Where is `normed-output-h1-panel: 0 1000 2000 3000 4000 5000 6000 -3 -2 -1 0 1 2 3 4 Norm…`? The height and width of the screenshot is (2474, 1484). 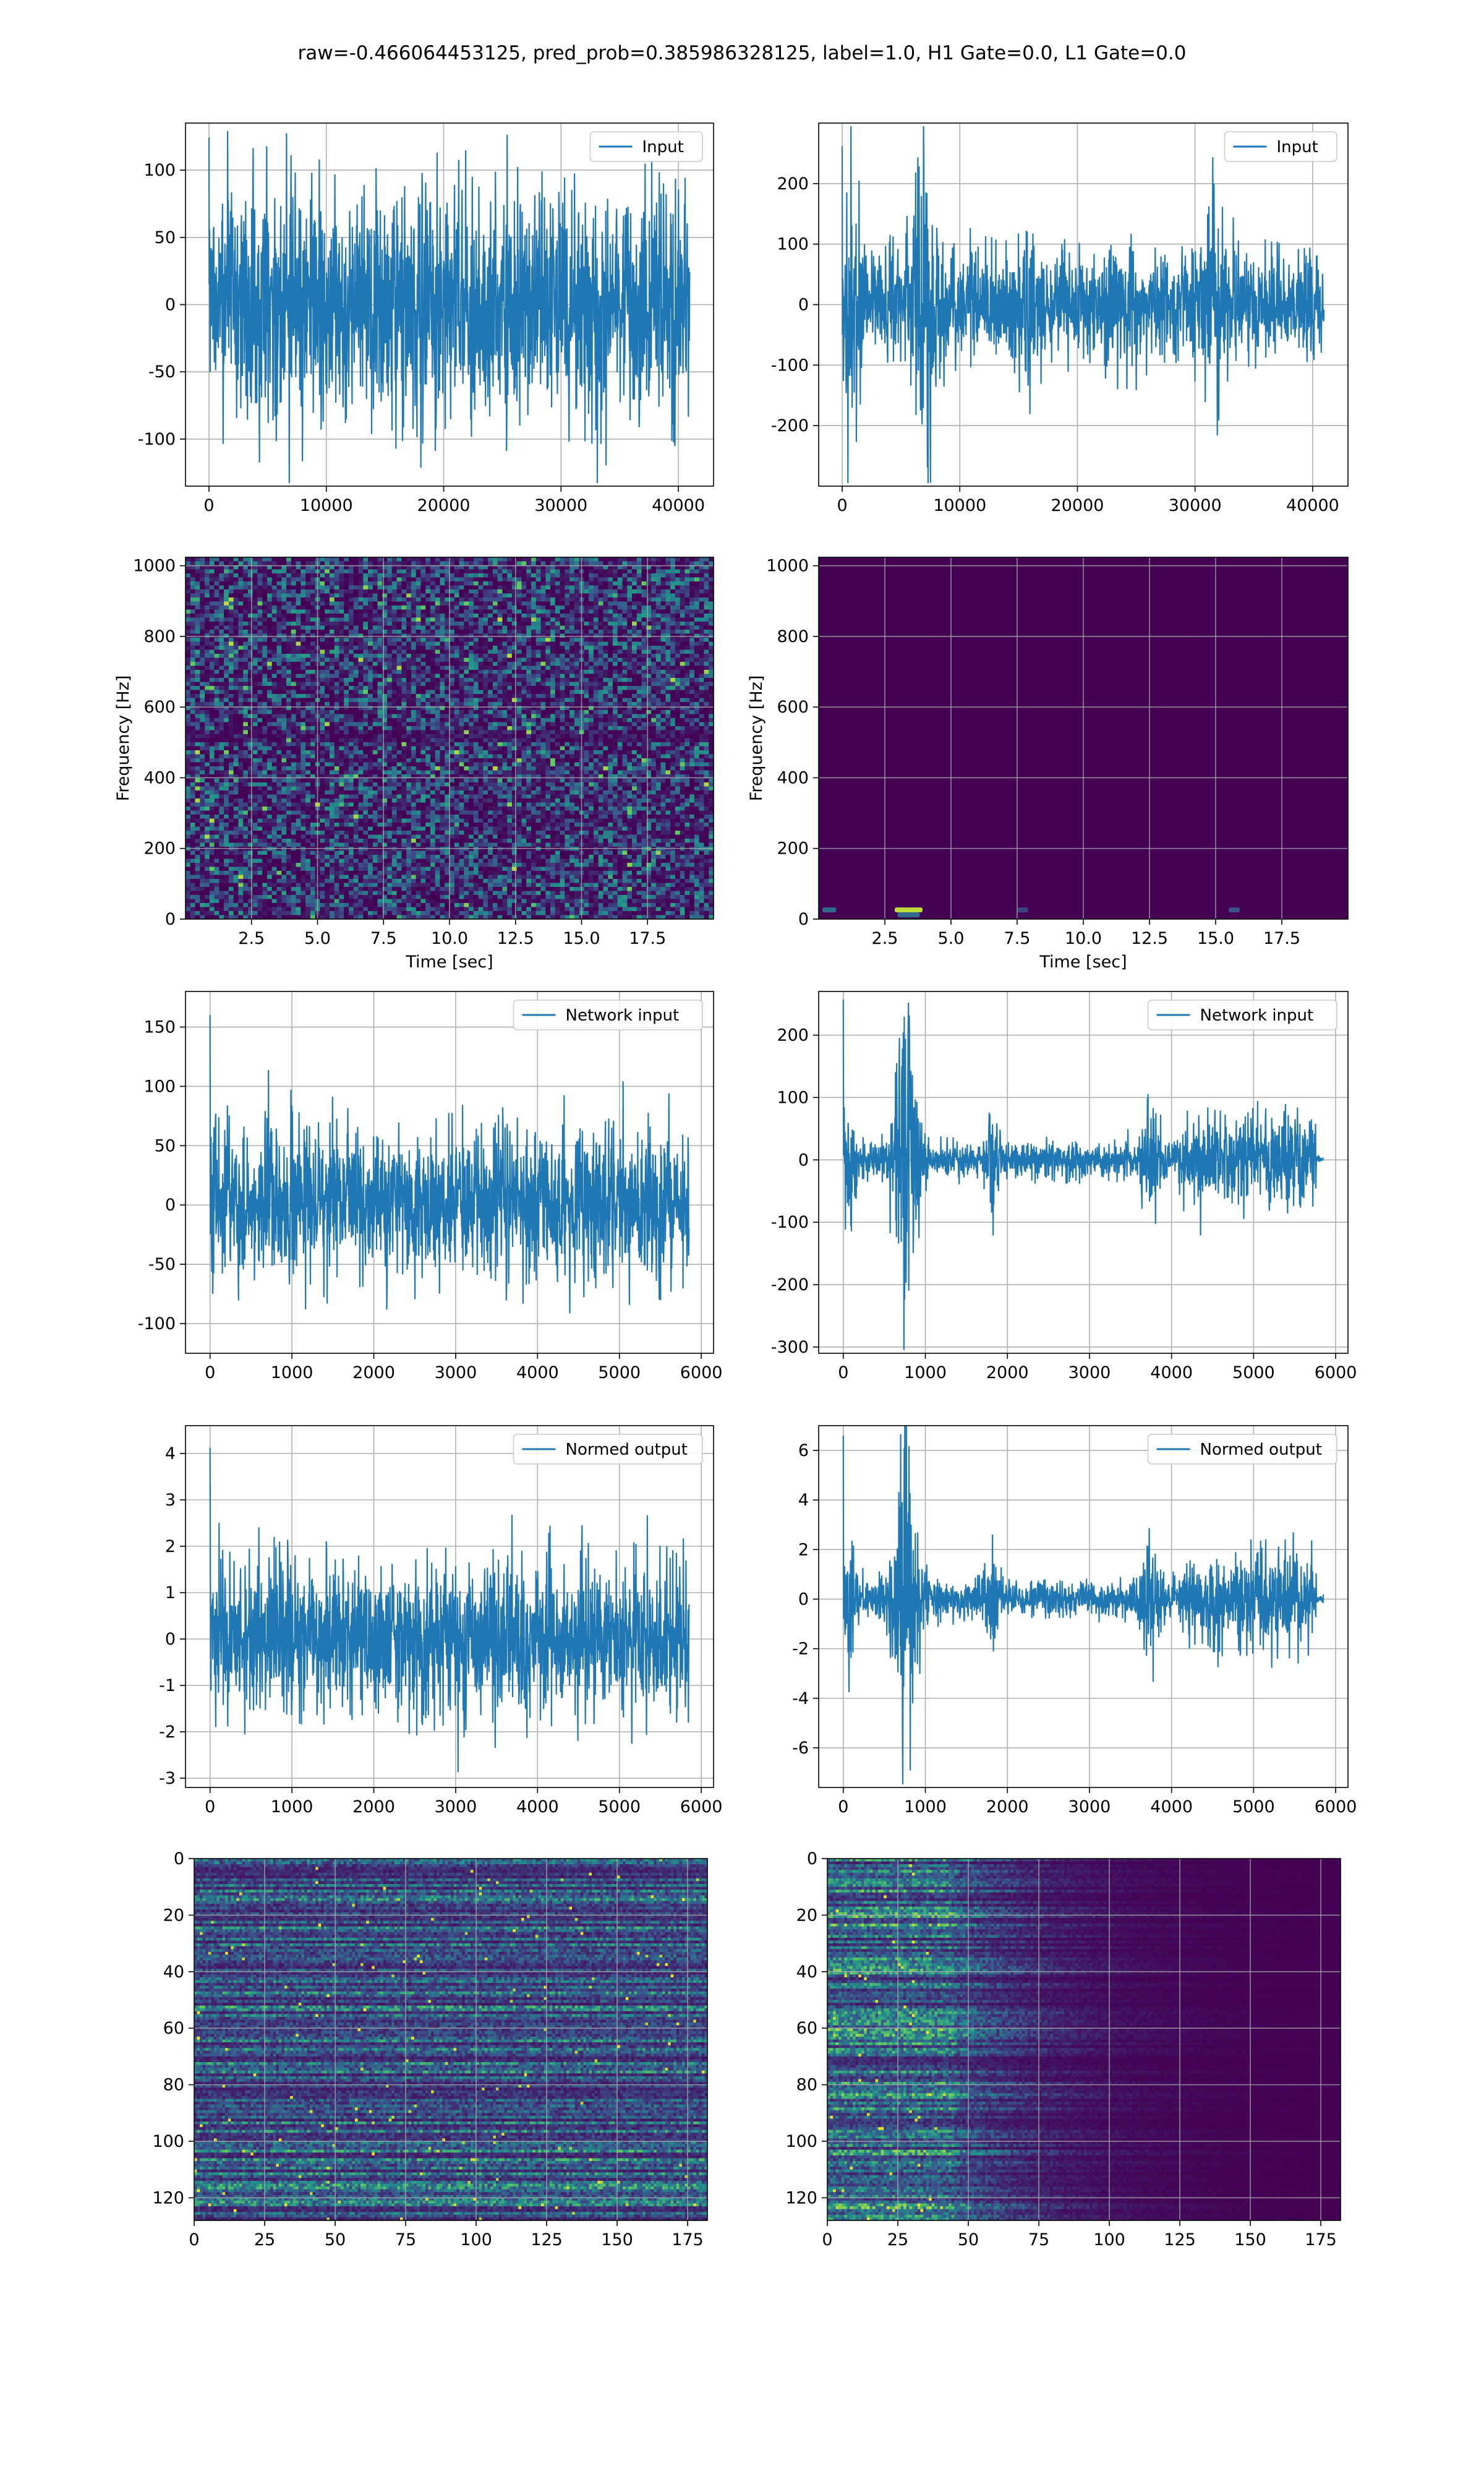 normed-output-h1-panel: 0 1000 2000 3000 4000 5000 6000 -3 -2 -1 0 1 2 3 4 Norm… is located at coordinates (440, 1621).